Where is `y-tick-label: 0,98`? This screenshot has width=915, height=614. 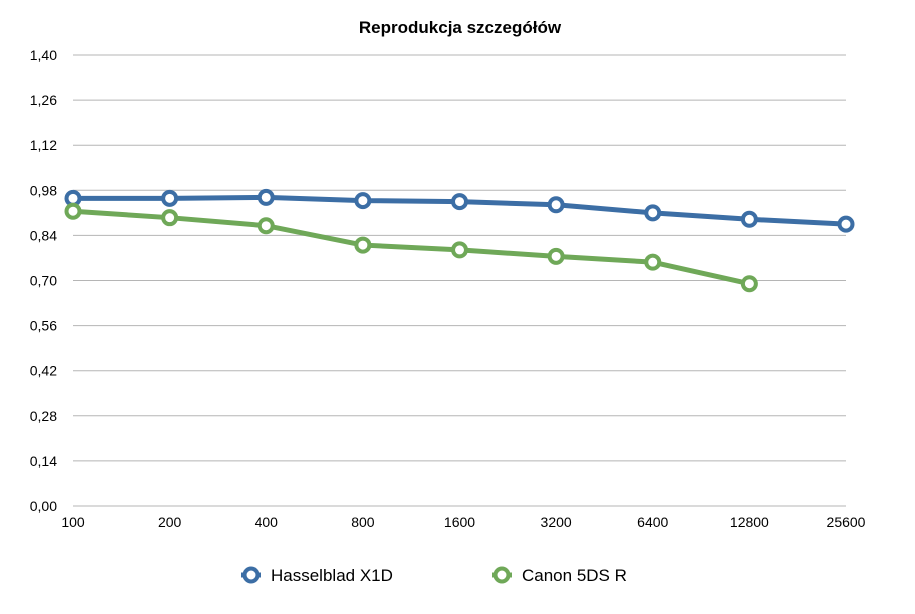
y-tick-label: 0,98 is located at coordinates (43, 190).